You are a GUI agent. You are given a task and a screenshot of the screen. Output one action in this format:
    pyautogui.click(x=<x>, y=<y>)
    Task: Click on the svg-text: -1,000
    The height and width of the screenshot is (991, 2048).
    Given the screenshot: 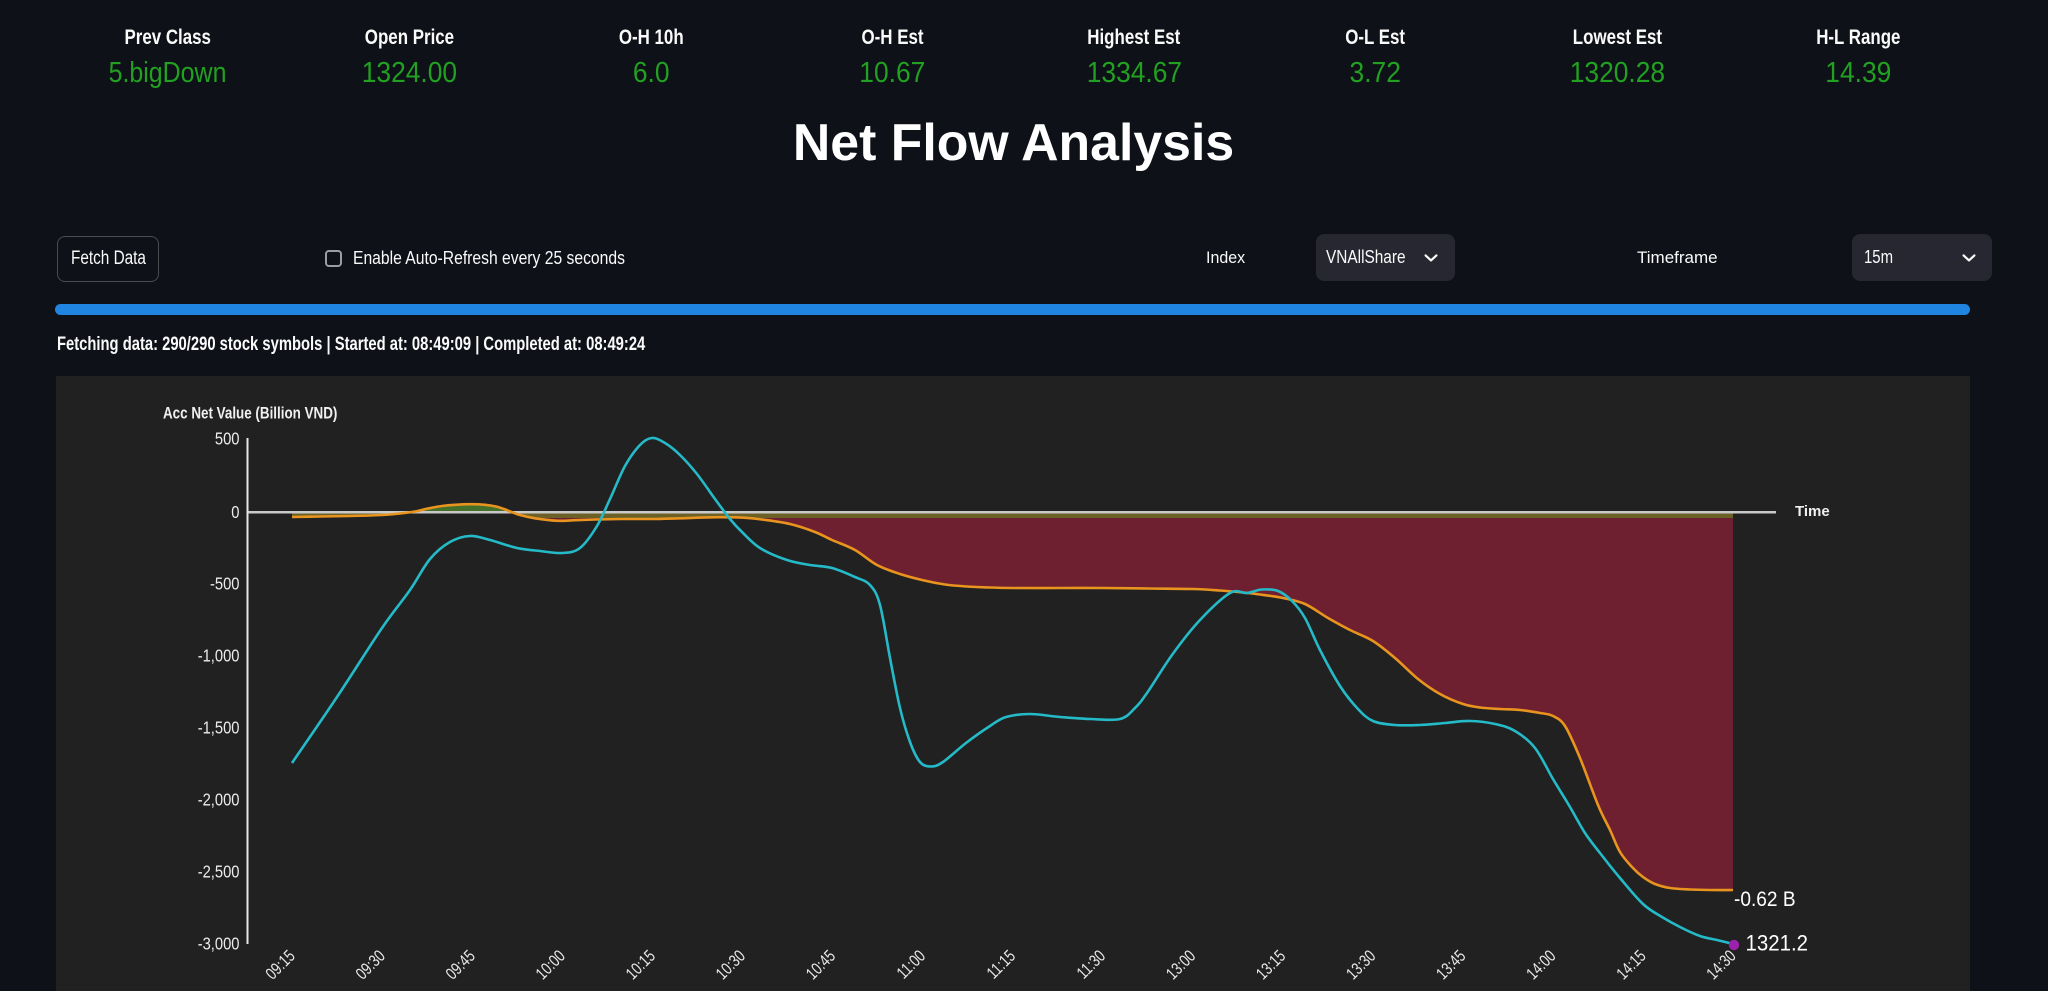 What is the action you would take?
    pyautogui.click(x=219, y=656)
    